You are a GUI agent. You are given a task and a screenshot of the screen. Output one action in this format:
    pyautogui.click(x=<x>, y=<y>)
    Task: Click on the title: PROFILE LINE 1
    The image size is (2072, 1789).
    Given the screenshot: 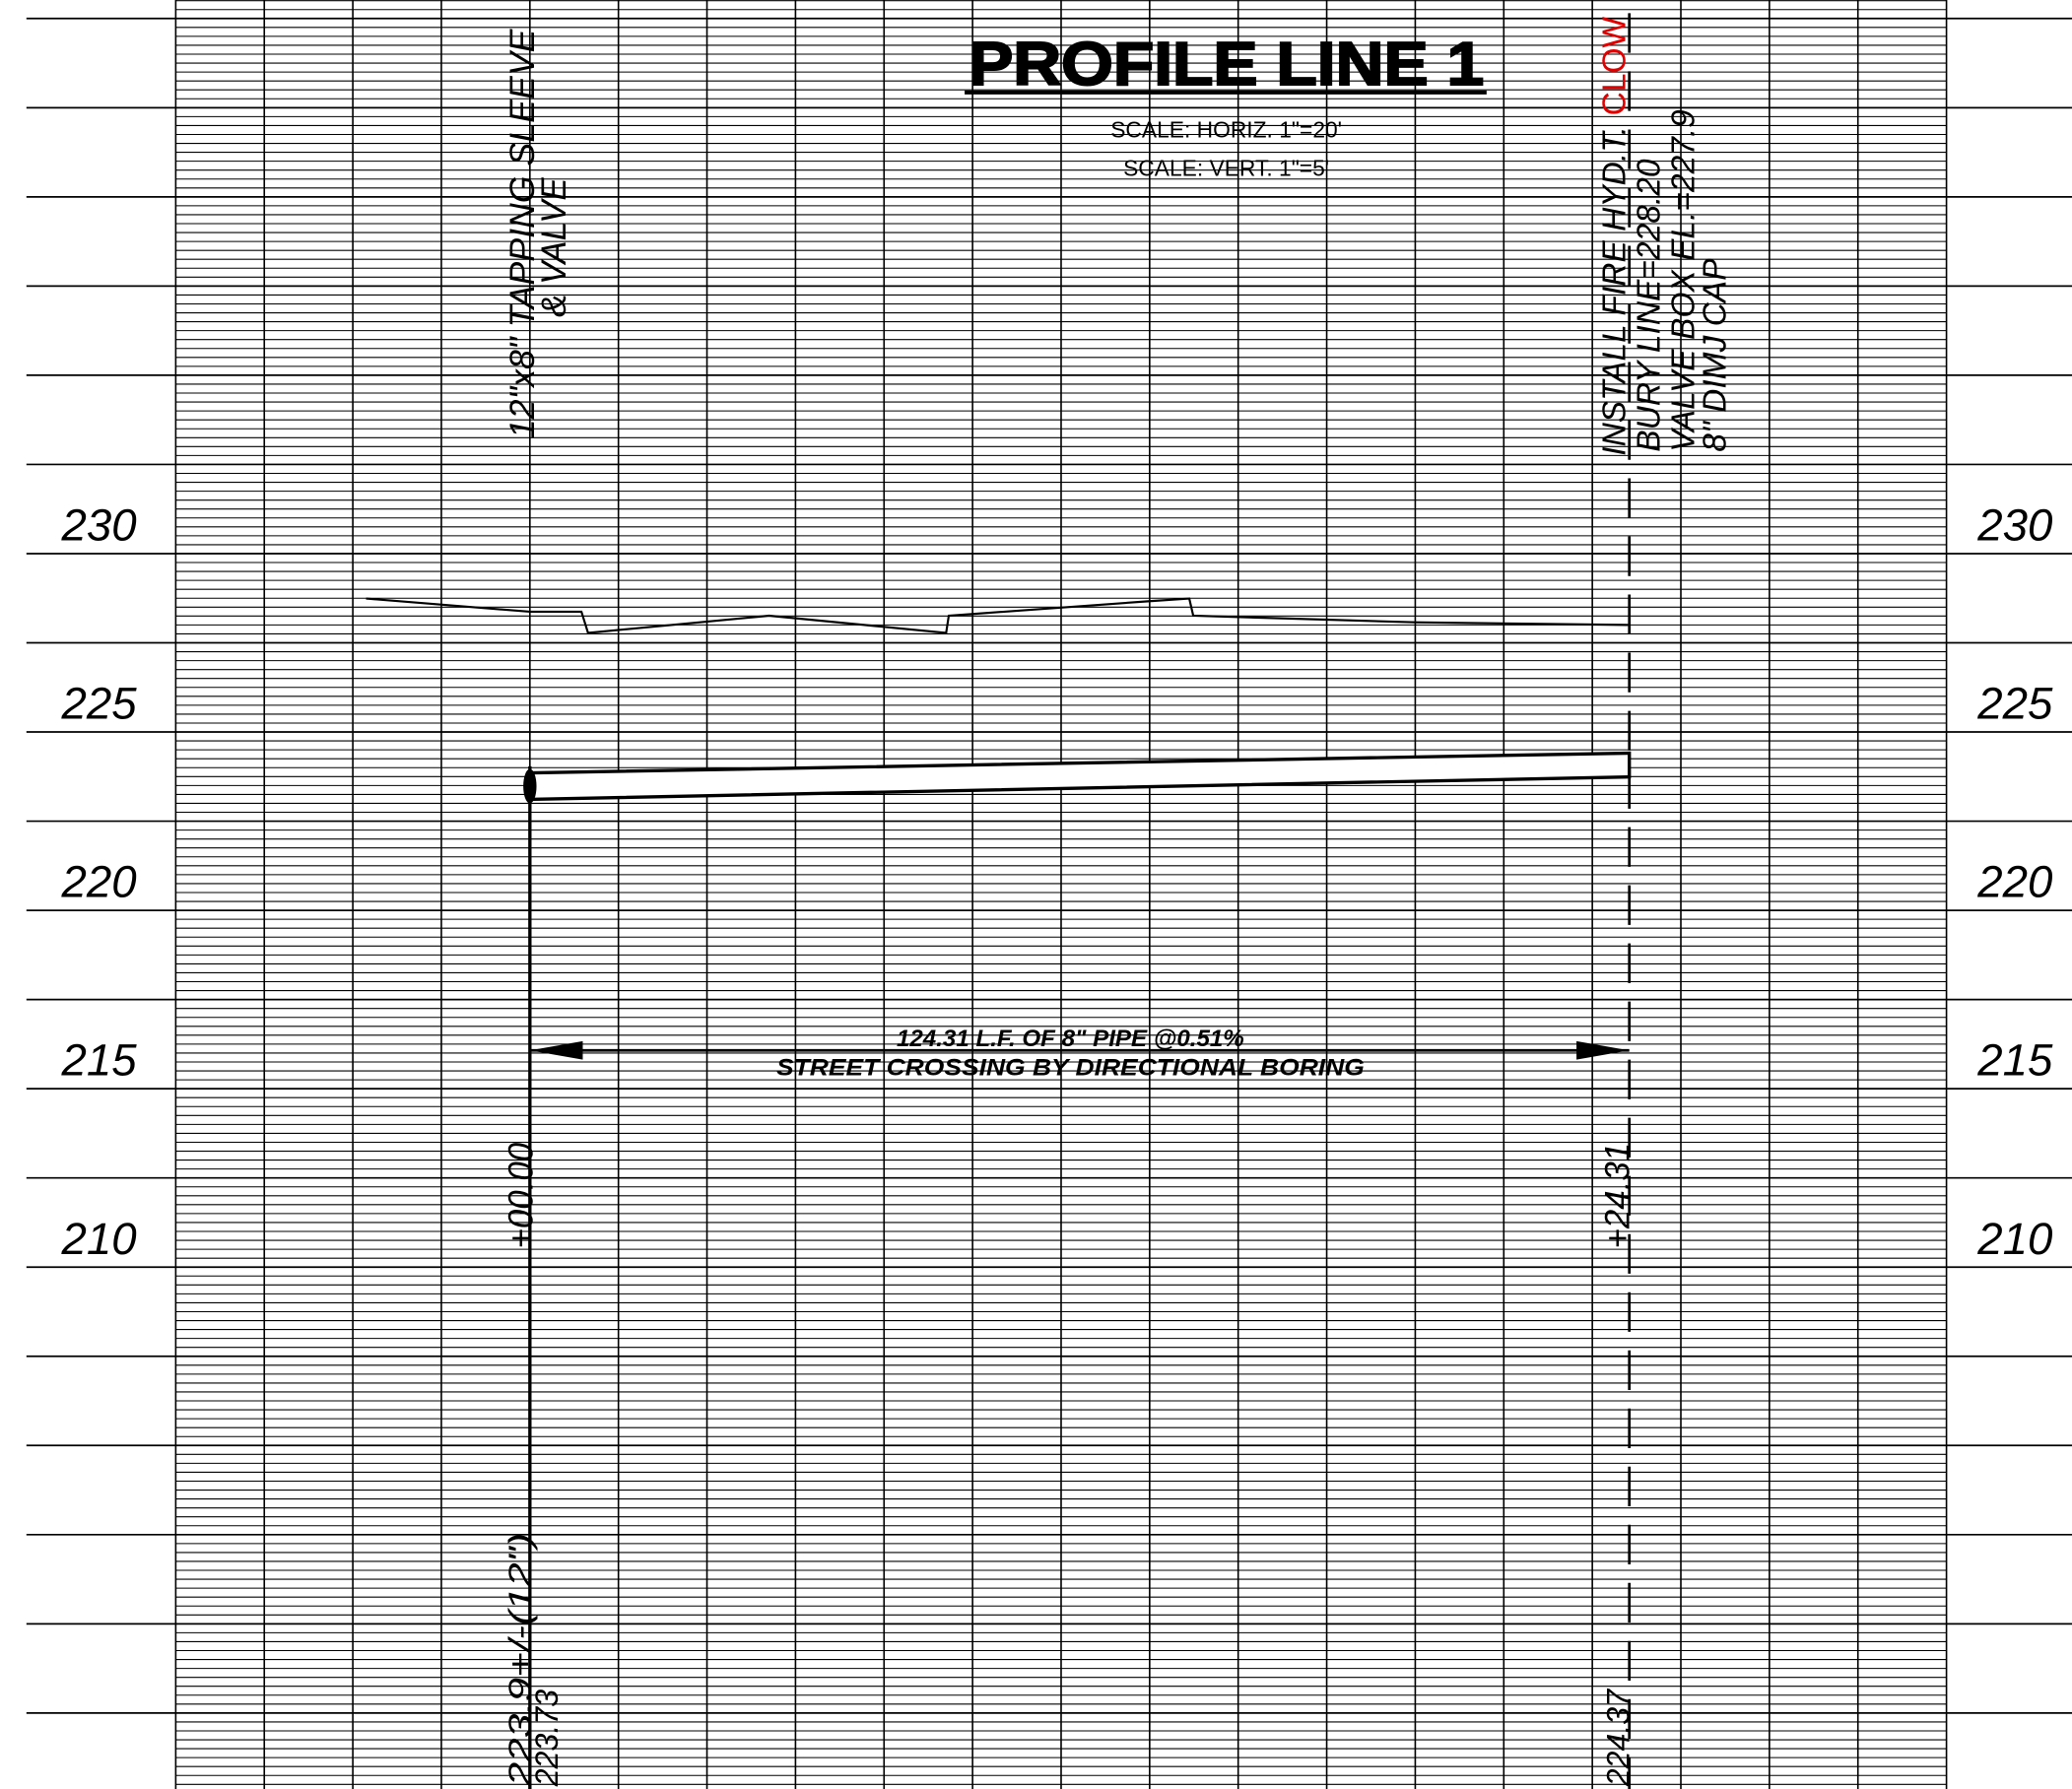 What is the action you would take?
    pyautogui.click(x=1227, y=65)
    